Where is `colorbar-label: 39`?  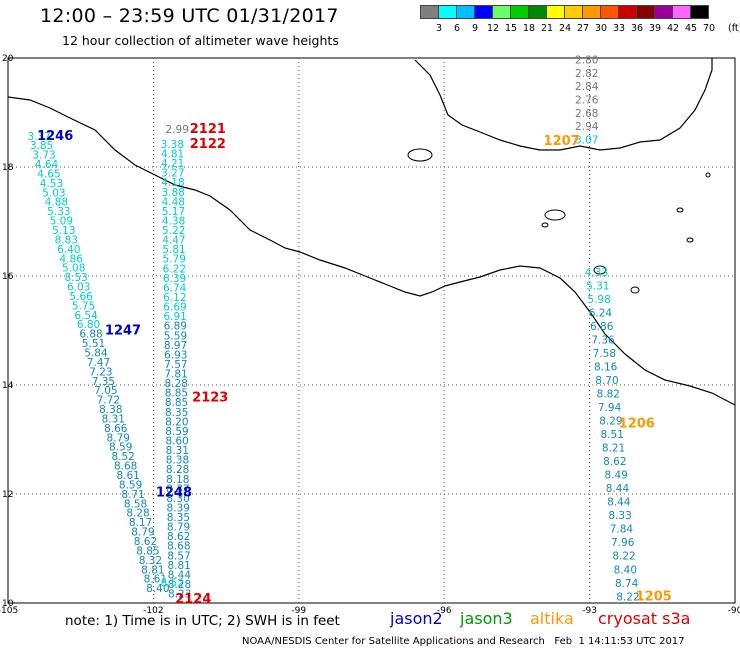
colorbar-label: 39 is located at coordinates (655, 28).